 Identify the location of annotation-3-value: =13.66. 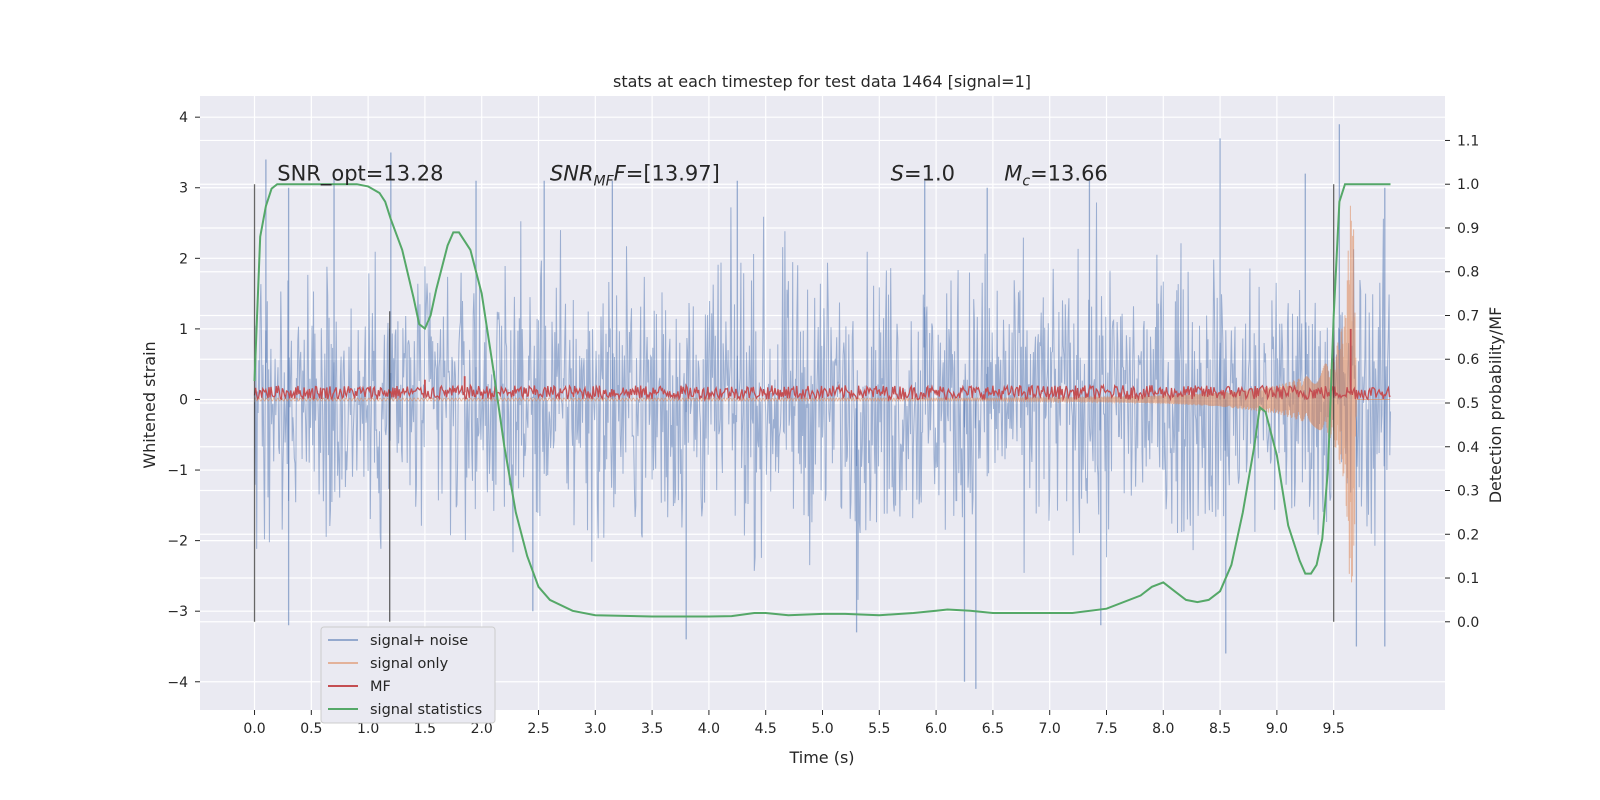
(1069, 174).